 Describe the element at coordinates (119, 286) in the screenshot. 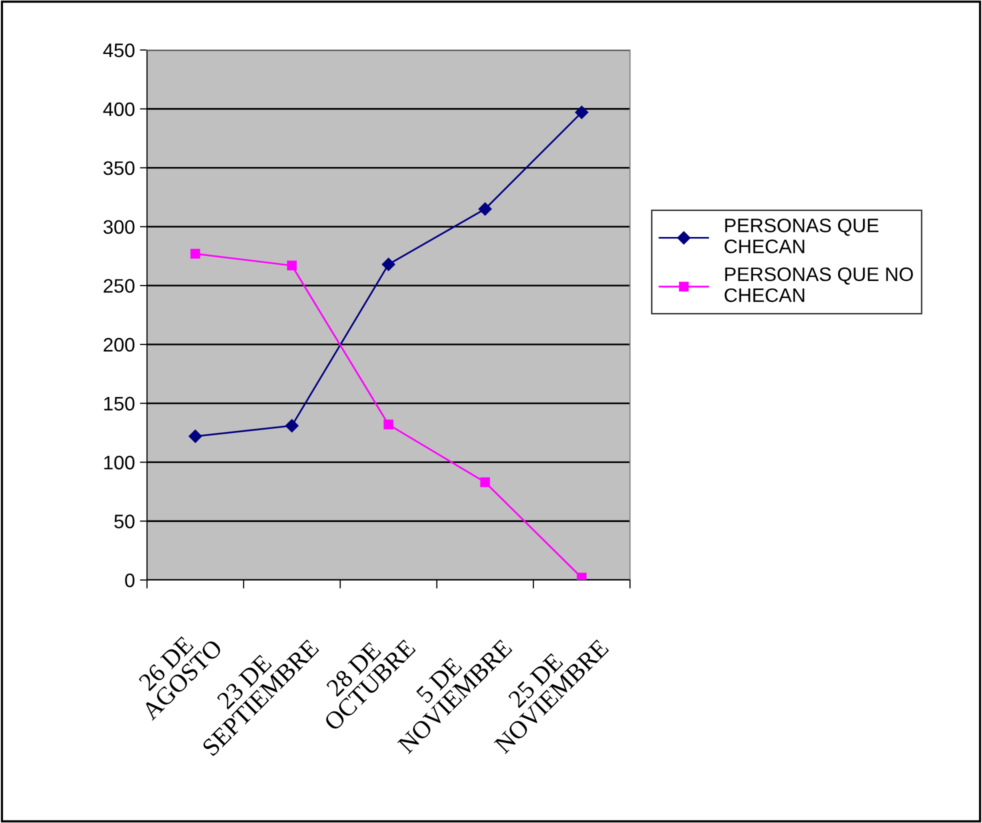

I see `y-tick-label: 250` at that location.